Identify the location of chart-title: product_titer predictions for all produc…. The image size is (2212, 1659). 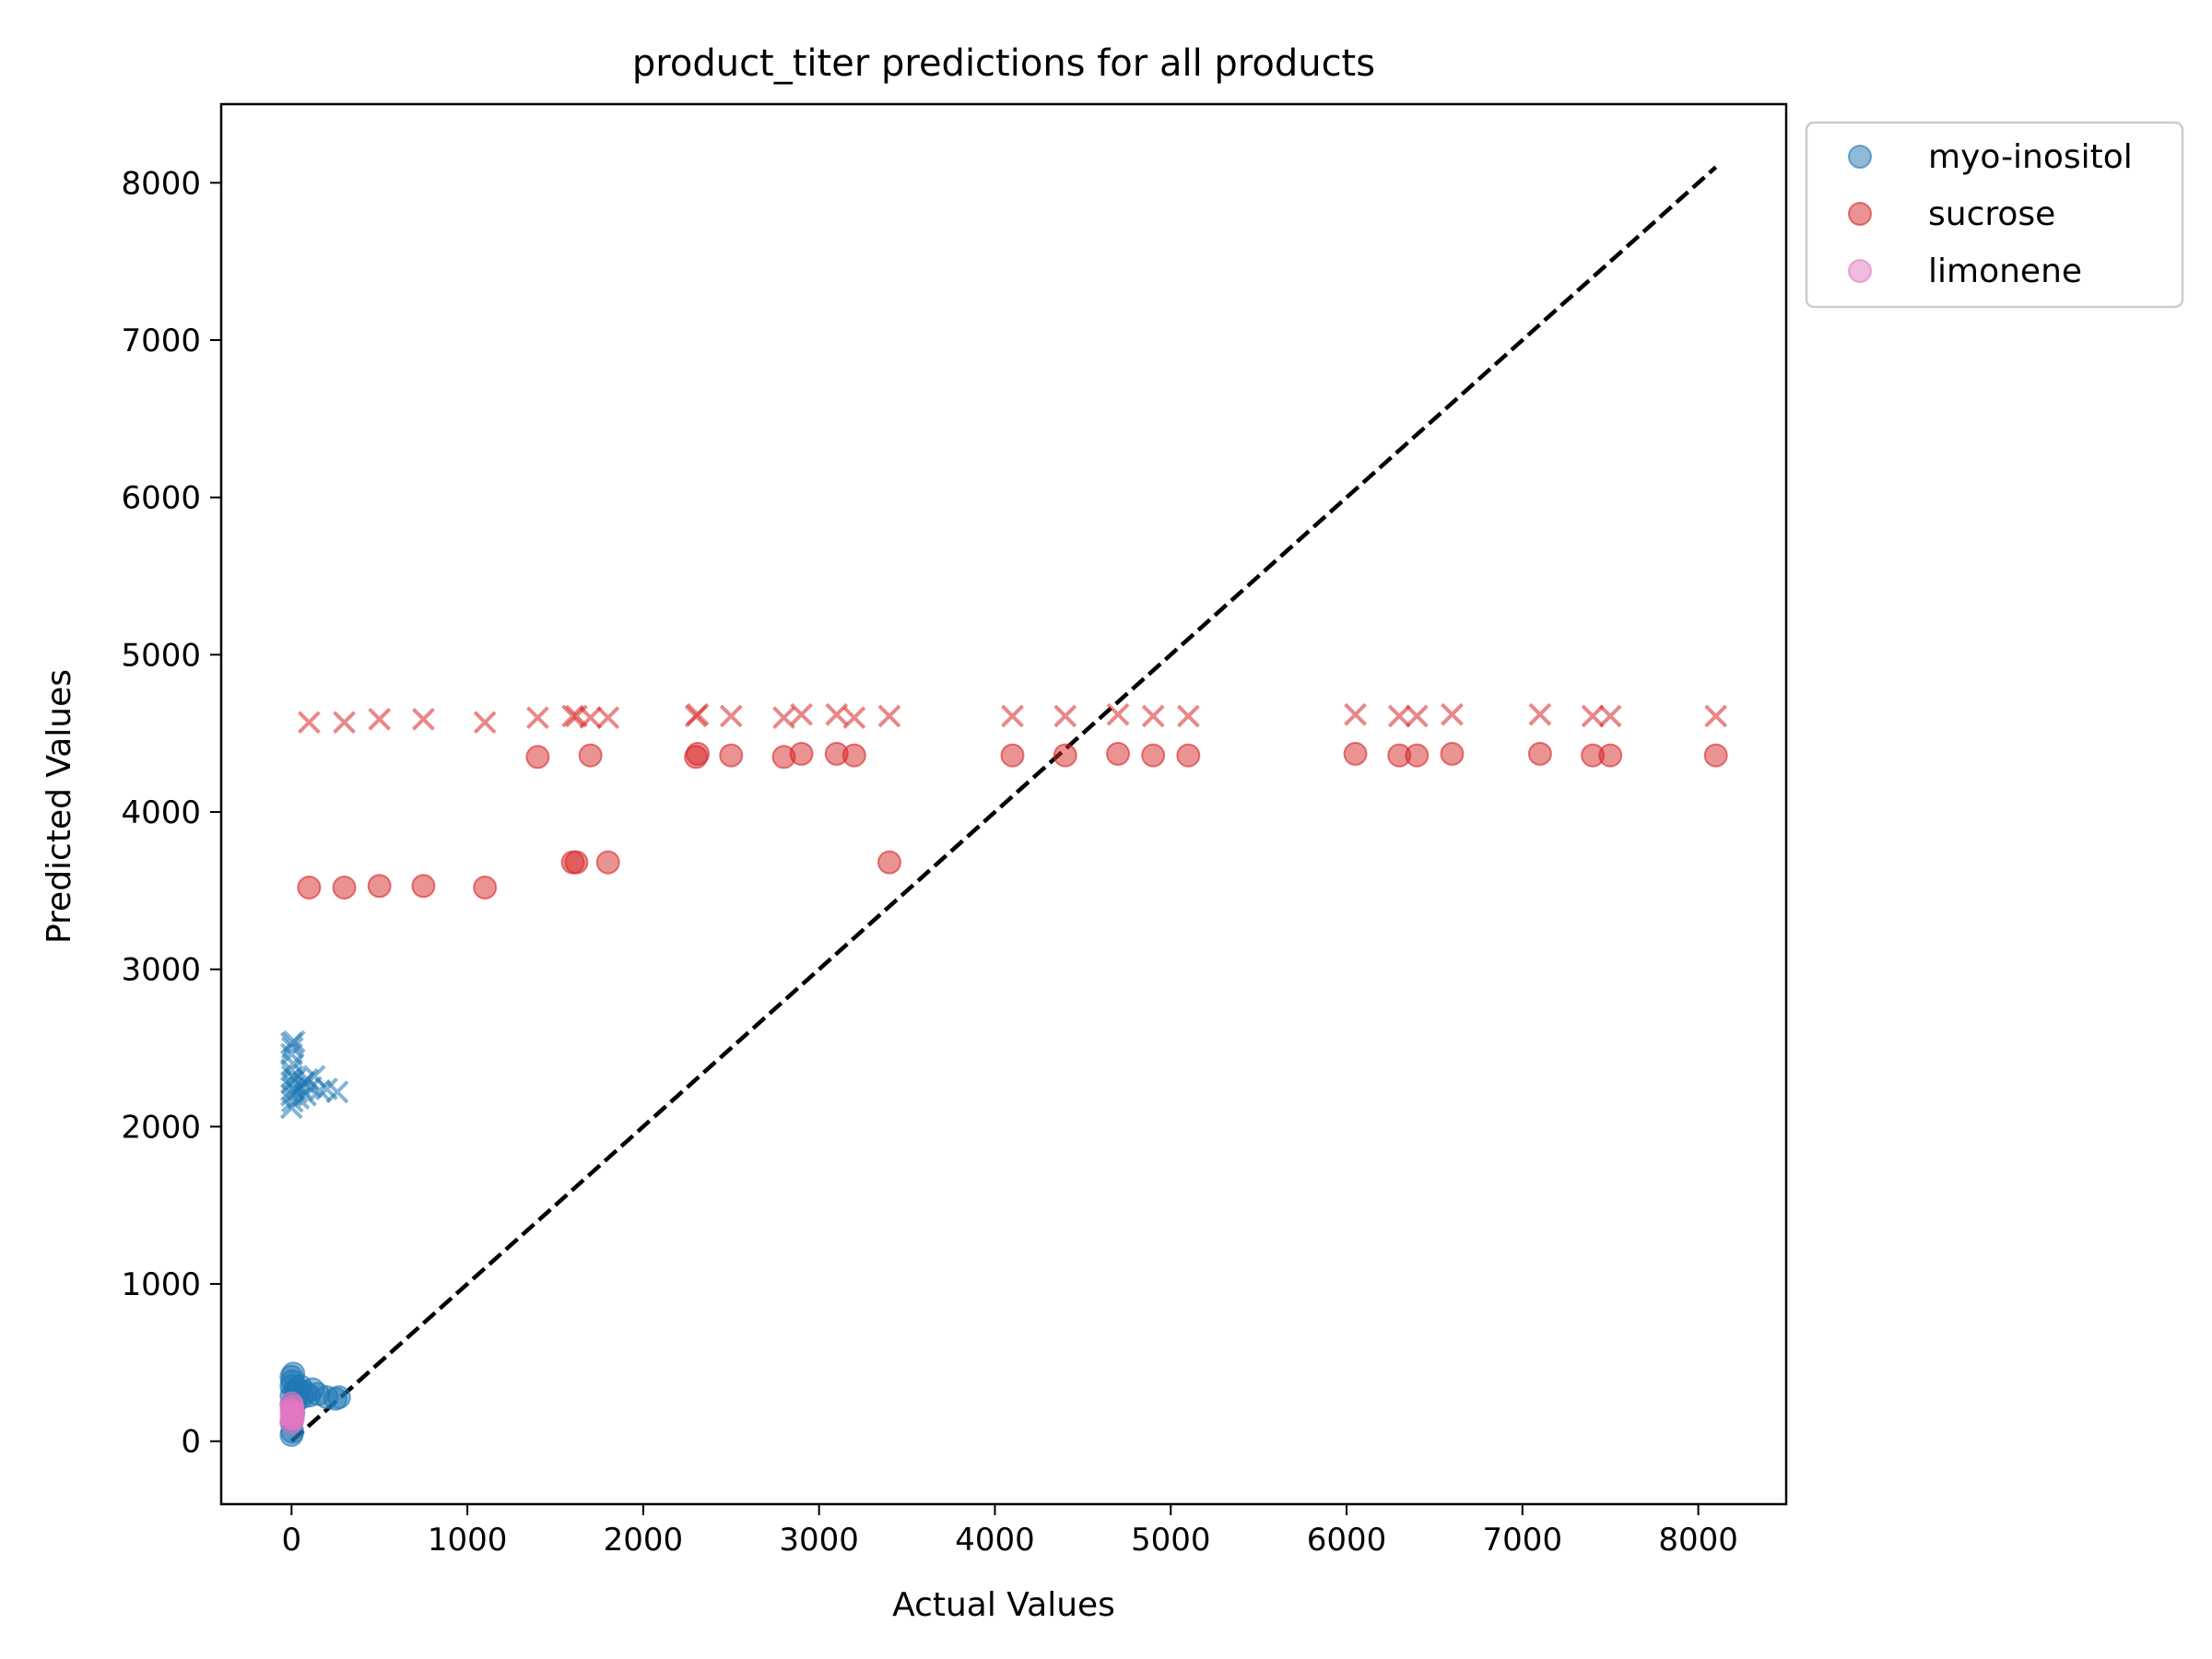
(1003, 63).